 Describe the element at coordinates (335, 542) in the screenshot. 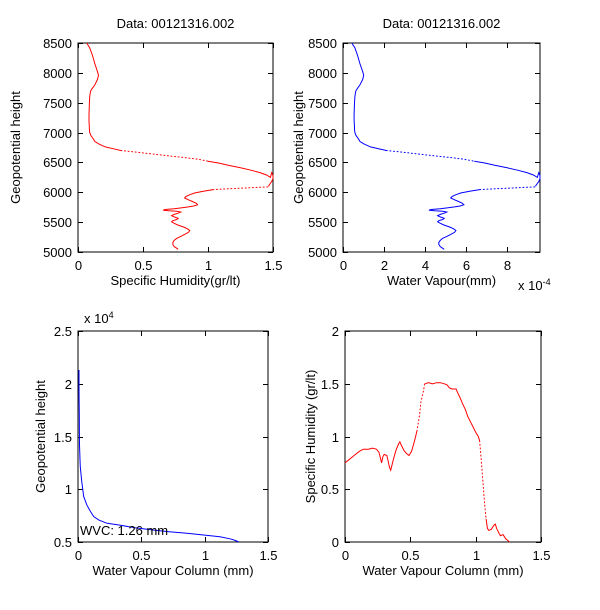

I see `y-tick-label: 0` at that location.